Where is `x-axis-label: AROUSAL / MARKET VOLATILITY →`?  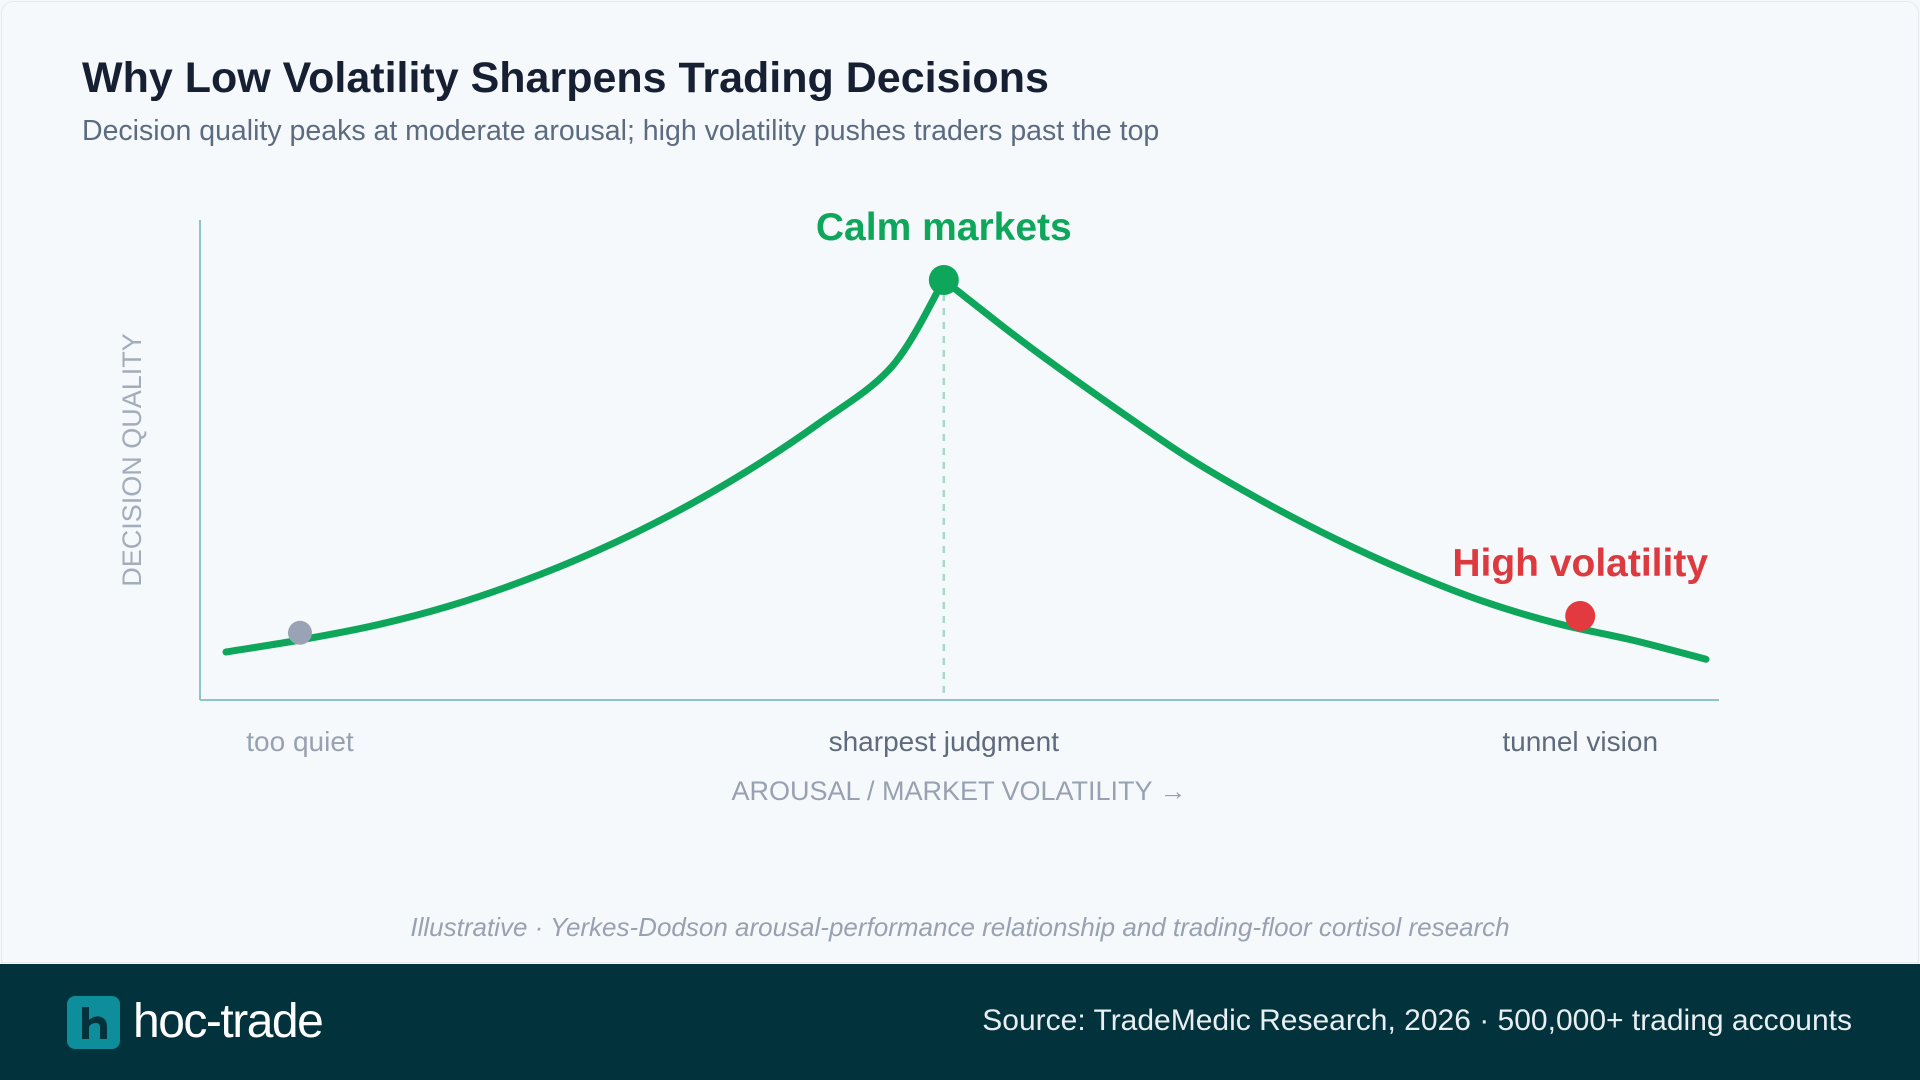
x-axis-label: AROUSAL / MARKET VOLATILITY → is located at coordinates (958, 791).